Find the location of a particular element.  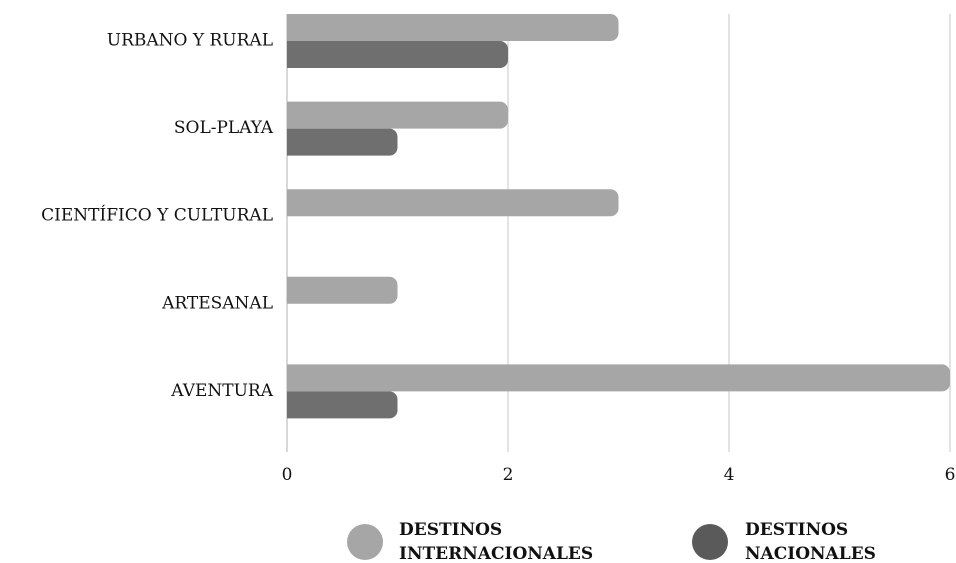

x-tick-label-6: 6 is located at coordinates (950, 475).